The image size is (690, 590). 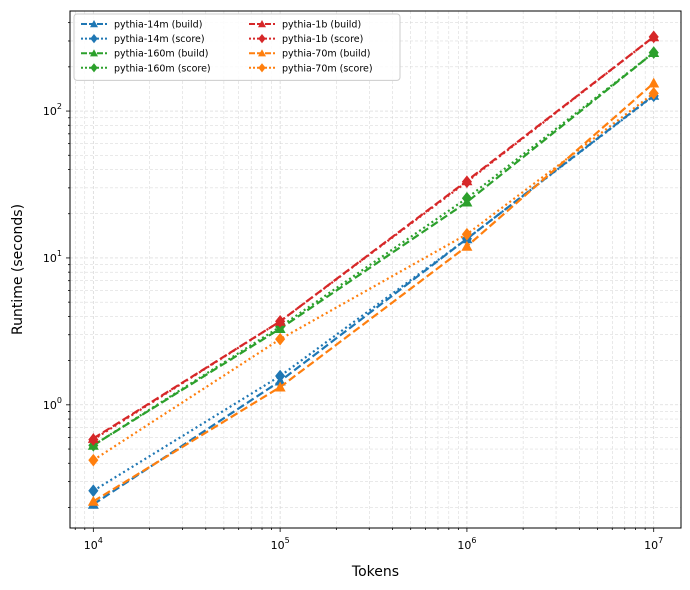 I want to click on legend-item: pythia-14m (build), so click(x=141, y=25).